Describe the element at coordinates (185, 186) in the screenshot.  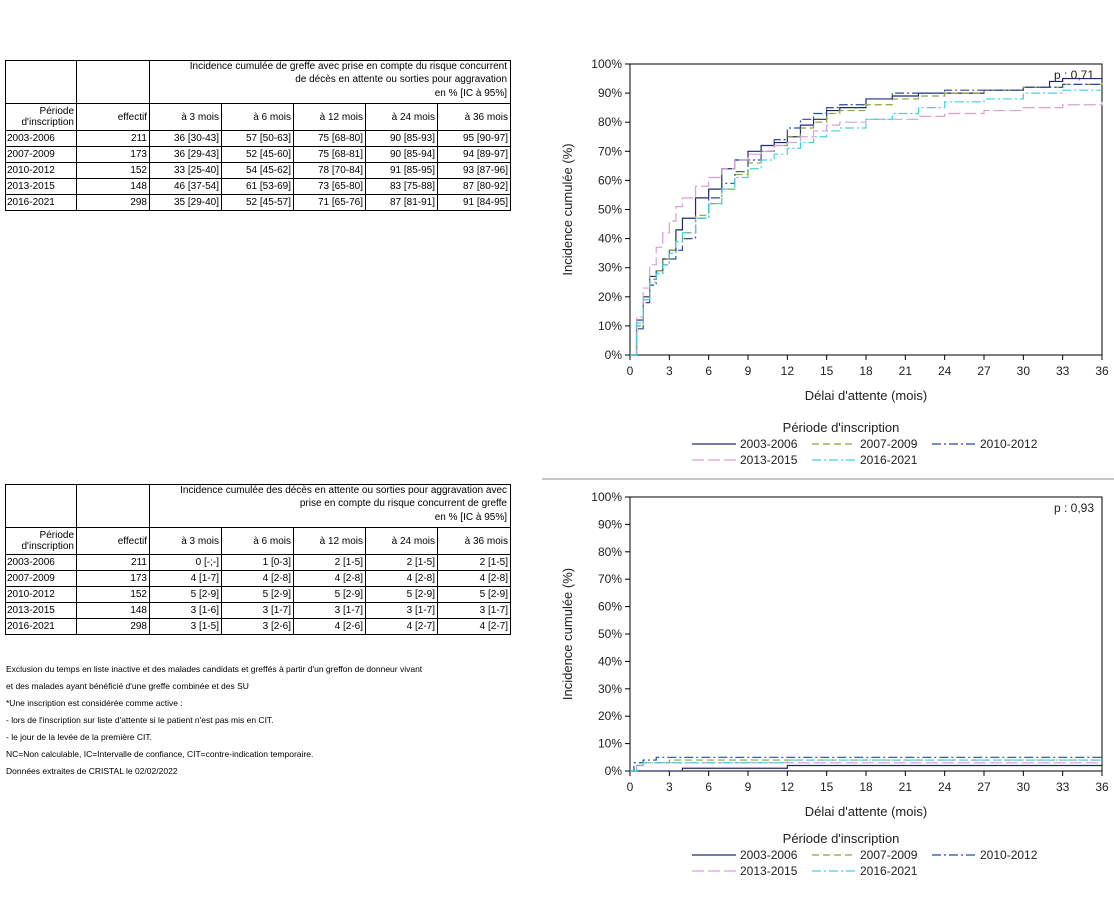
I see `value-cell: 46 [37-54]` at that location.